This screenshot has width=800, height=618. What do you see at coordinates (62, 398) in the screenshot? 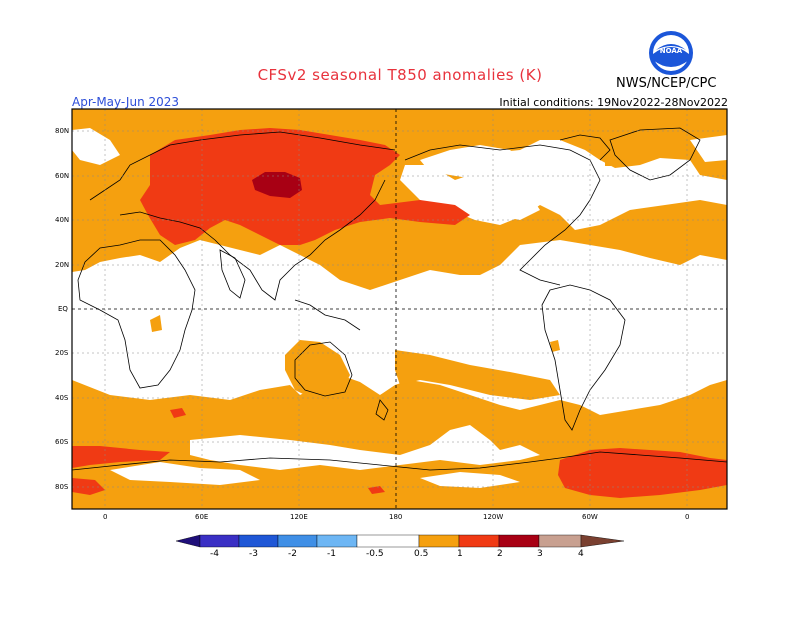
I see `lat-label: 40S` at bounding box center [62, 398].